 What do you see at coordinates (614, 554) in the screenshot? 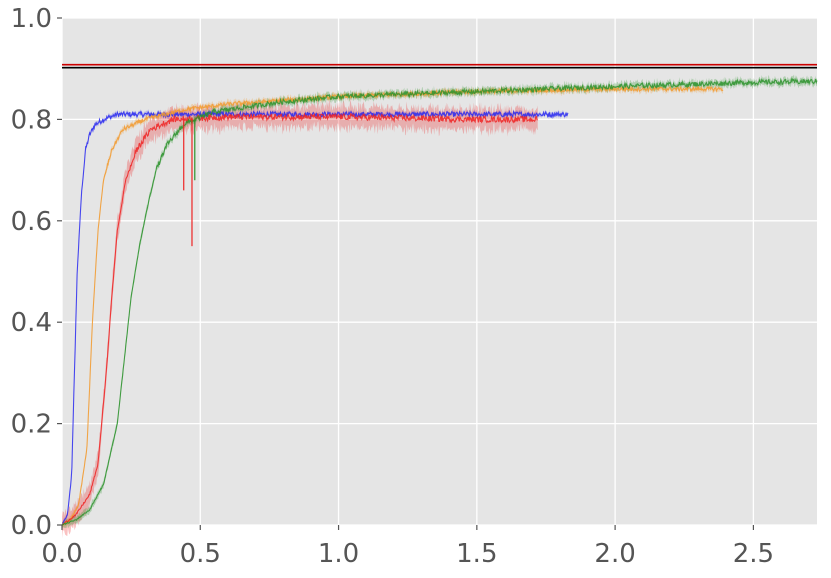
I see `x-tick-label: 2.0` at bounding box center [614, 554].